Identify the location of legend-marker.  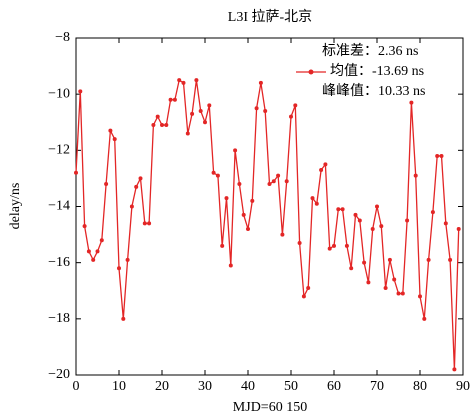
(311, 72).